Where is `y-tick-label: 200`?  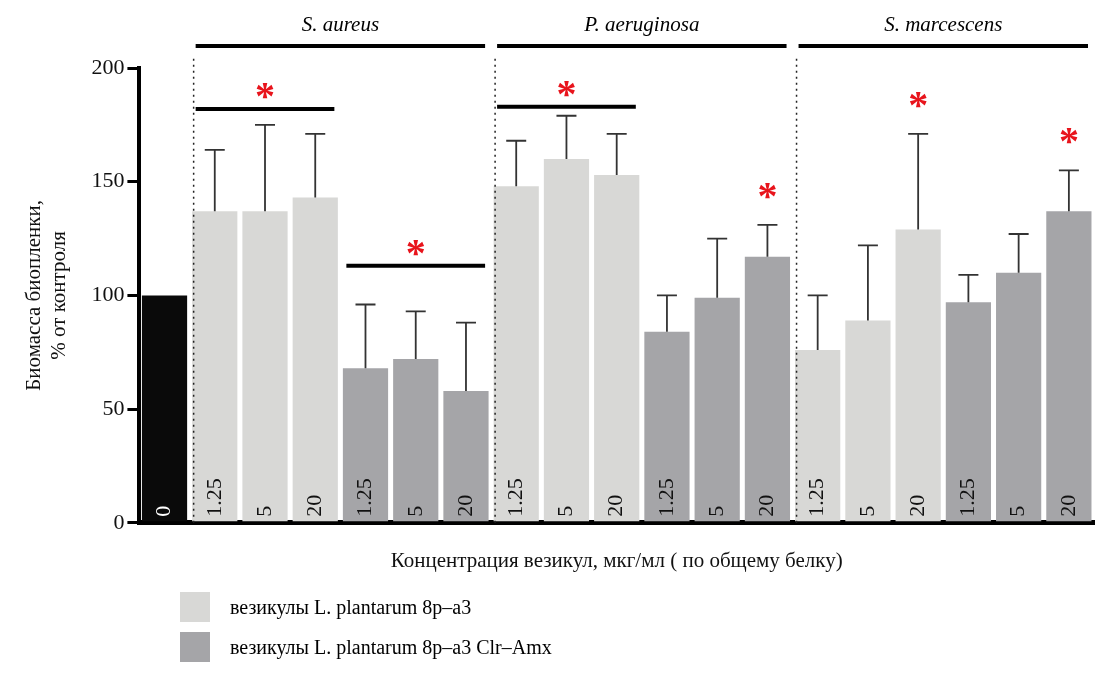
y-tick-label: 200 is located at coordinates (108, 66).